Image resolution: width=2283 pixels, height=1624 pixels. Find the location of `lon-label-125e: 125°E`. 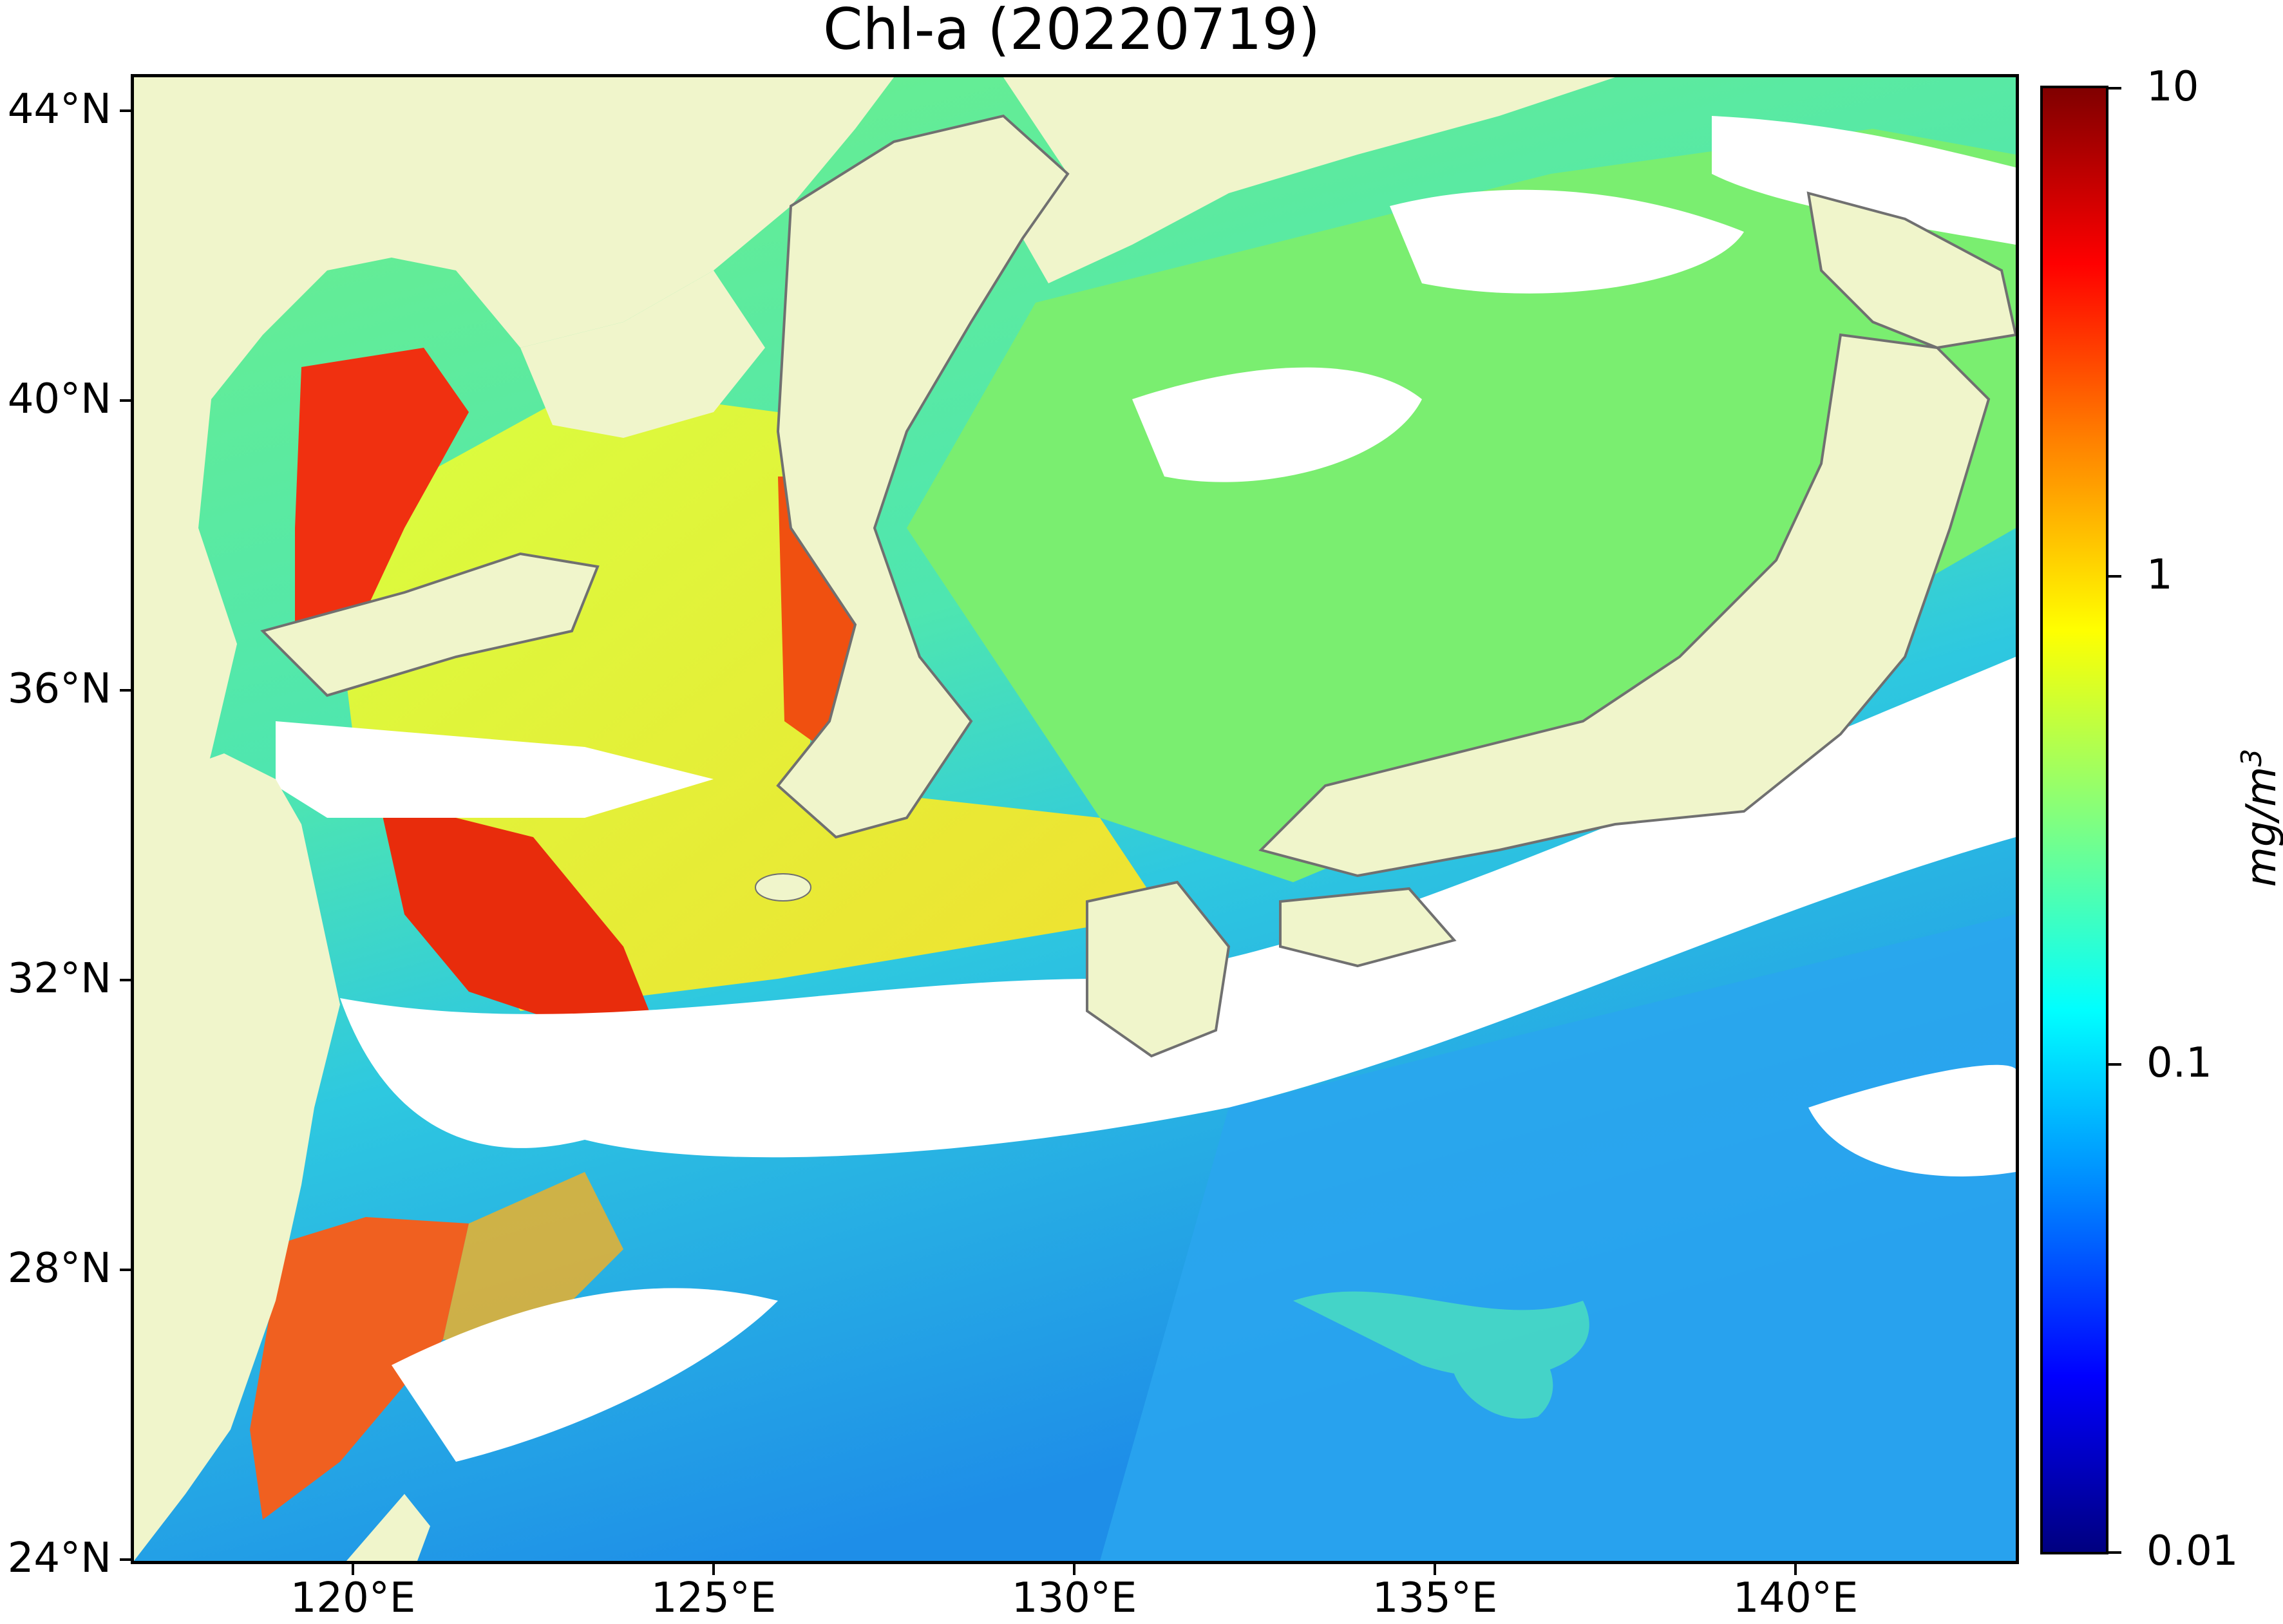

lon-label-125e: 125°E is located at coordinates (713, 1598).